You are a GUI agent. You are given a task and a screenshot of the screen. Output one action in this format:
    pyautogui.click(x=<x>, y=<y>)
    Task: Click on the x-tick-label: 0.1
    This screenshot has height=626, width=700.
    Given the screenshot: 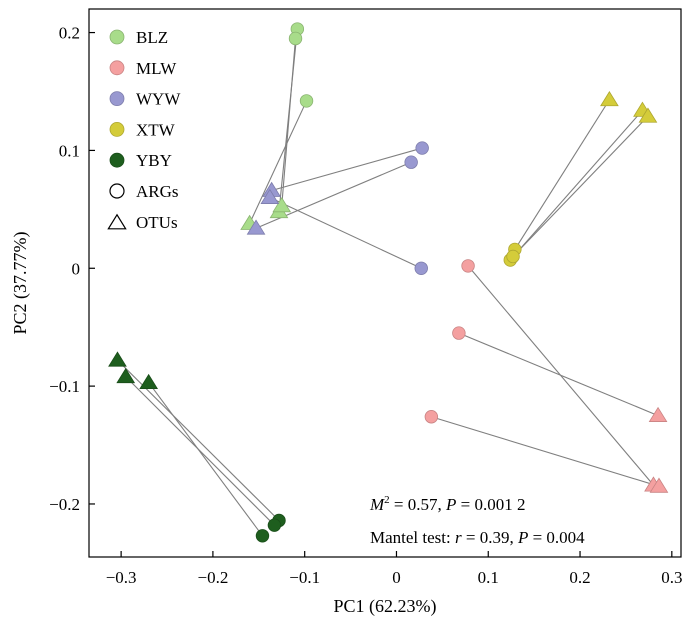 What is the action you would take?
    pyautogui.click(x=488, y=577)
    